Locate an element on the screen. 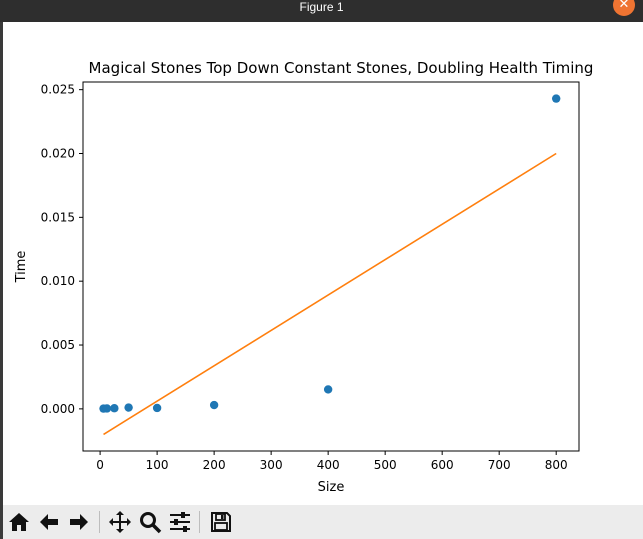 The width and height of the screenshot is (643, 539). x-tick-label: 200 is located at coordinates (214, 465).